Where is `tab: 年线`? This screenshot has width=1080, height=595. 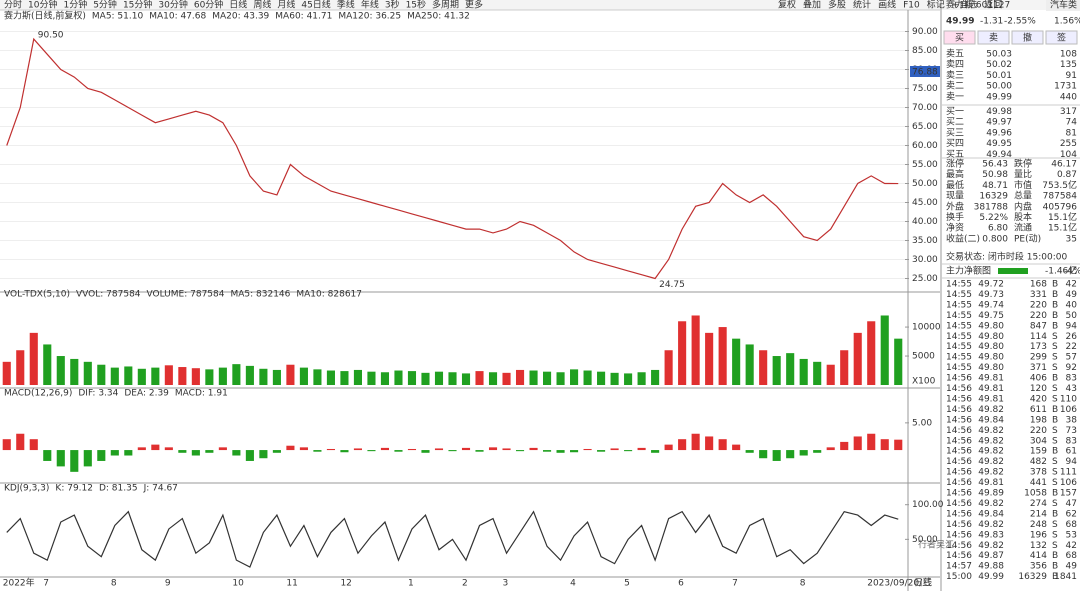 tab: 年线 is located at coordinates (370, 5).